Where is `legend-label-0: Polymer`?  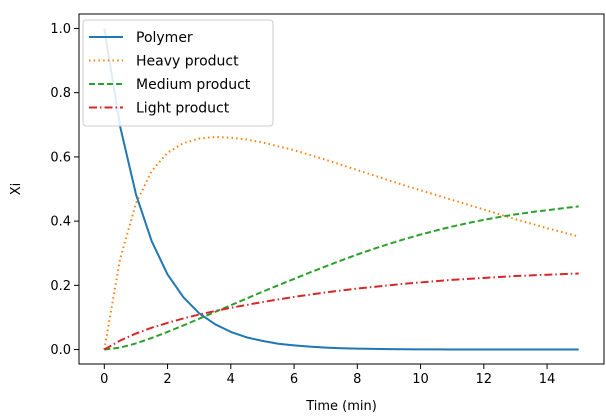
legend-label-0: Polymer is located at coordinates (164, 38).